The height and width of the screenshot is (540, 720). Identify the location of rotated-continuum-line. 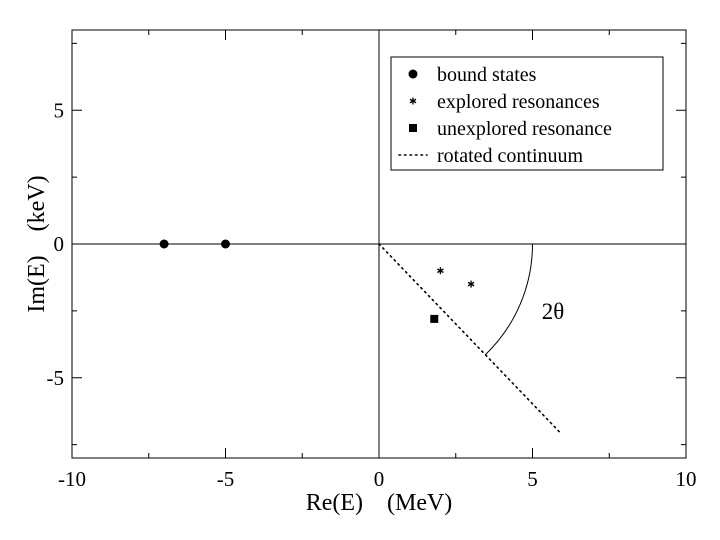
(469, 338).